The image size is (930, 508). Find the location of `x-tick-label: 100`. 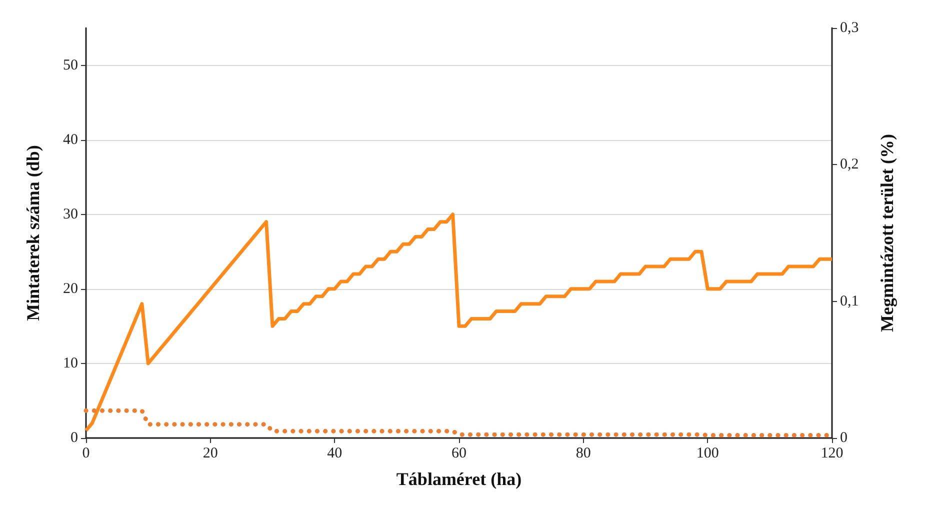

x-tick-label: 100 is located at coordinates (707, 454).